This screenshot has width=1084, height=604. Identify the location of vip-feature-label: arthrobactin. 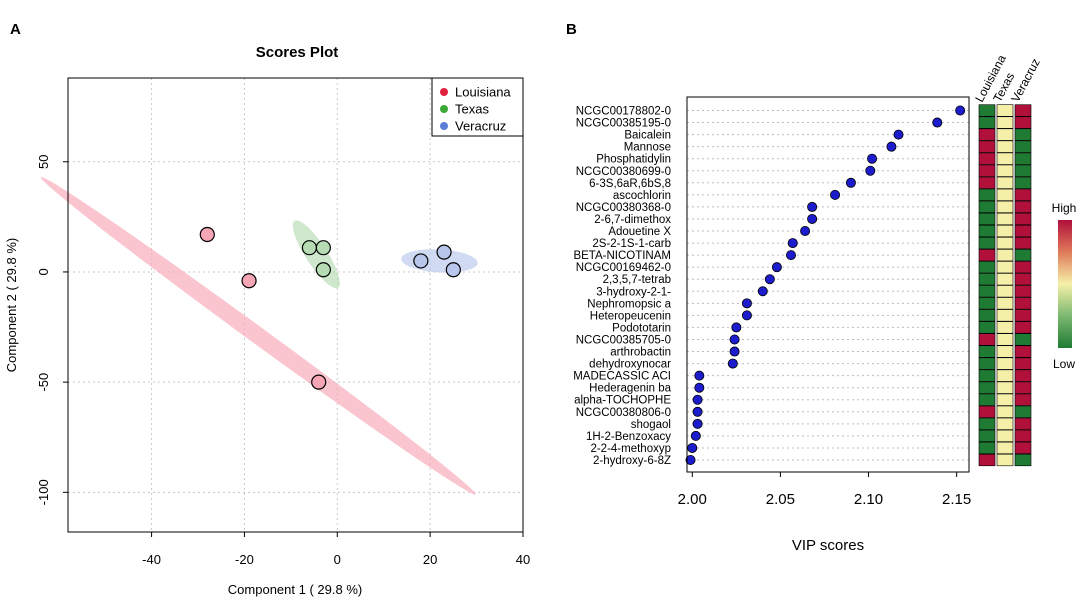
(640, 353).